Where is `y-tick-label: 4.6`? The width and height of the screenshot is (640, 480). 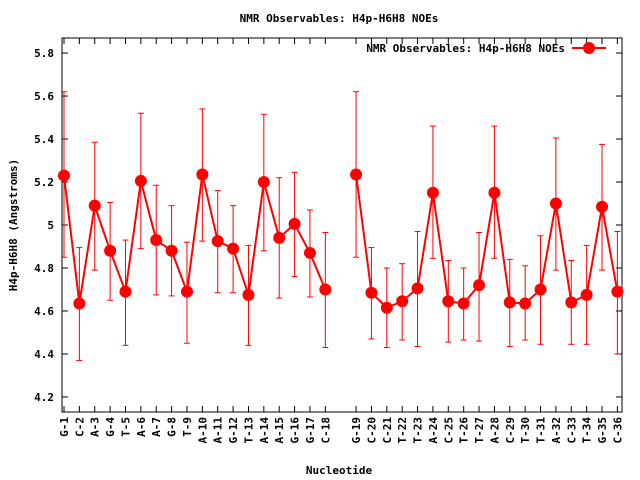
y-tick-label: 4.6 is located at coordinates (44, 311).